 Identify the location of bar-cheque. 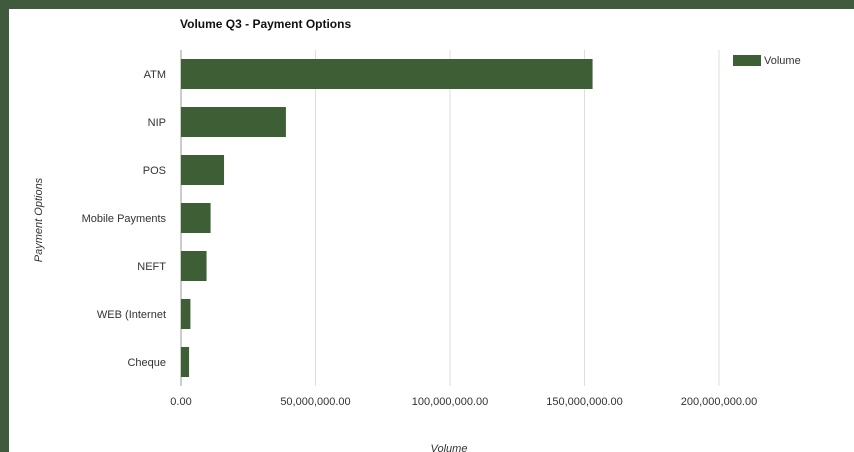
(185, 362).